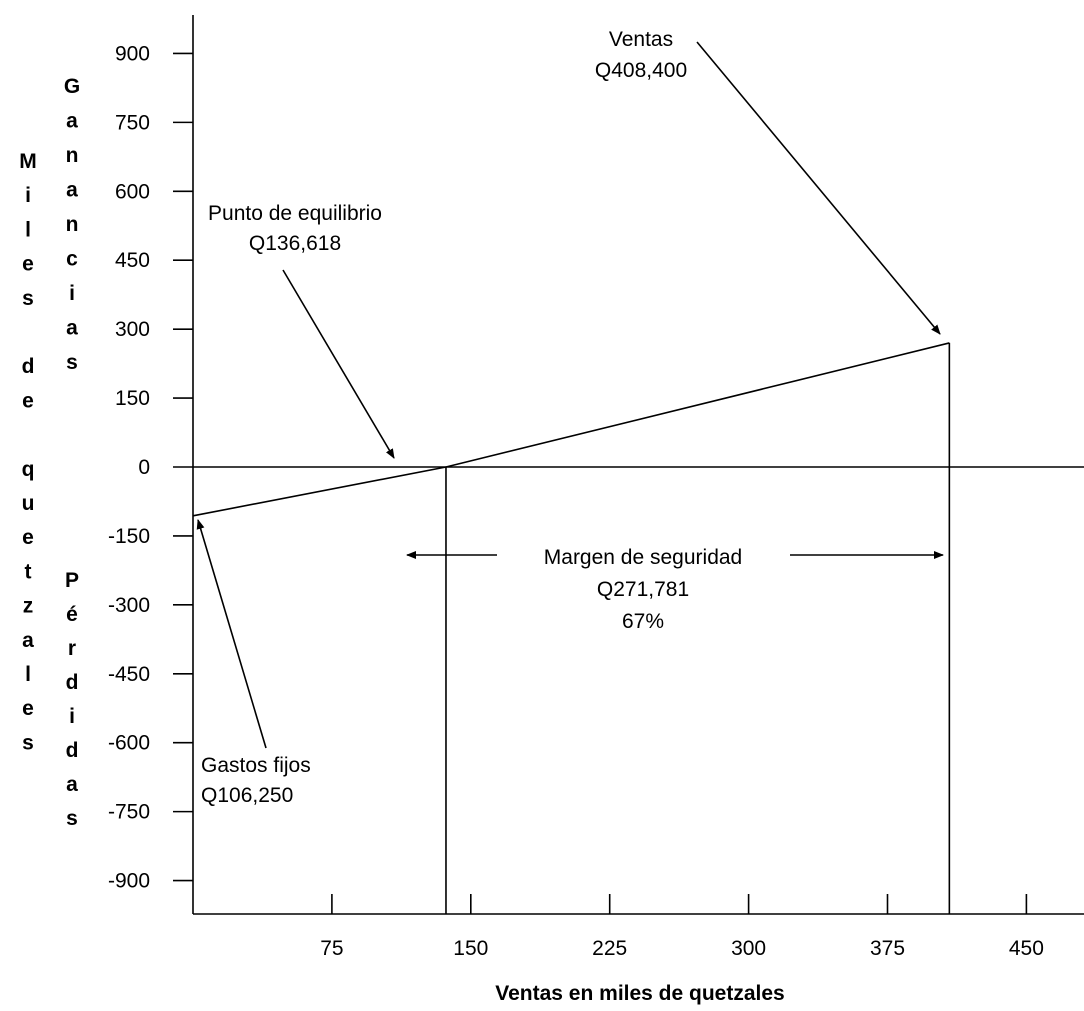 This screenshot has height=1011, width=1084. I want to click on y-tick-label: 600, so click(132, 191).